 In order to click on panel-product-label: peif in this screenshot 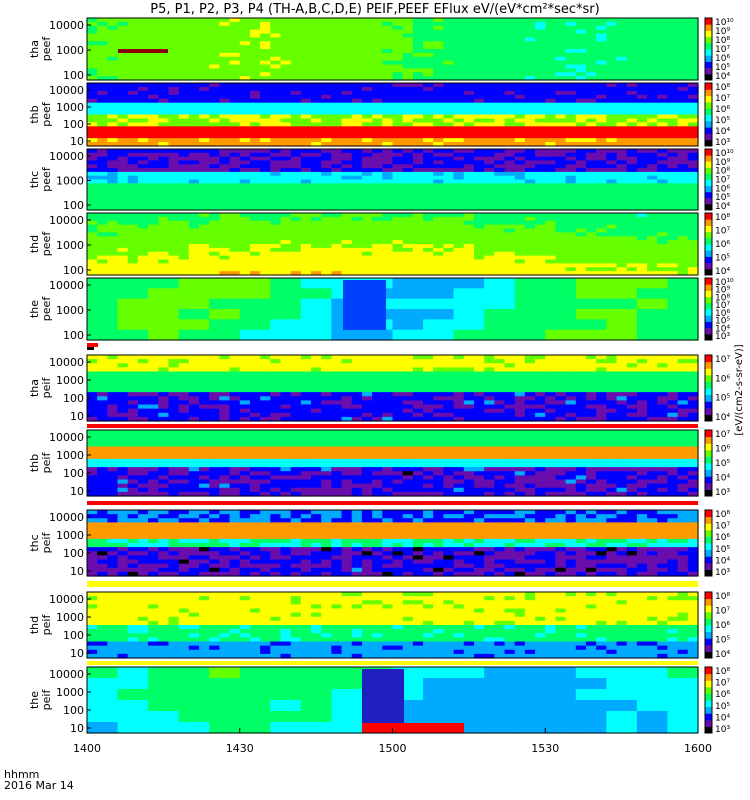, I will do `click(46, 543)`.